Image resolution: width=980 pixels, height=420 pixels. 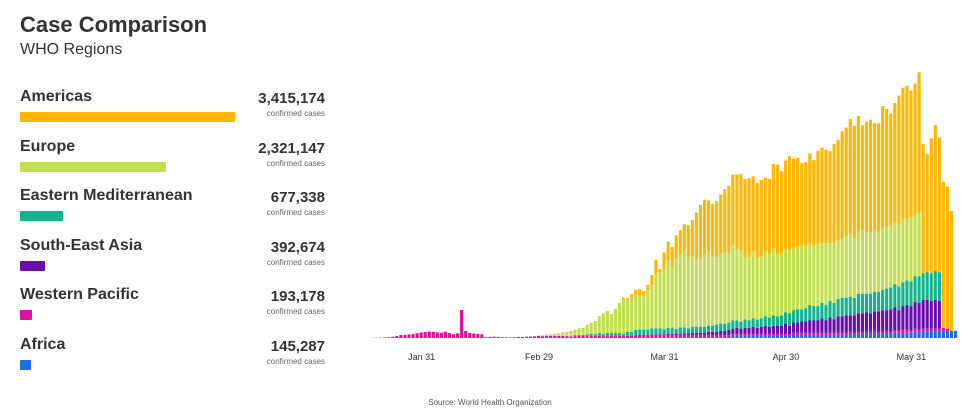 What do you see at coordinates (26, 315) in the screenshot?
I see `region-bar` at bounding box center [26, 315].